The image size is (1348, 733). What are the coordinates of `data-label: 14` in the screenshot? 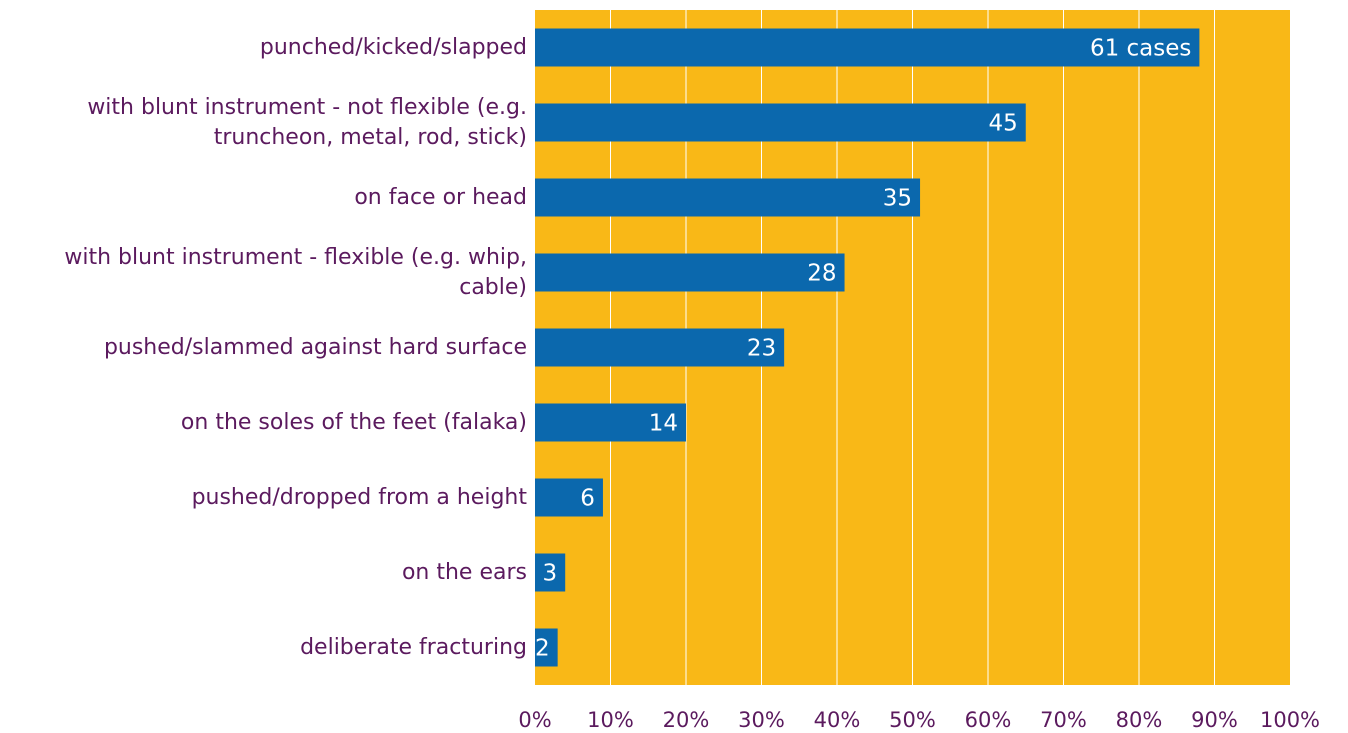 It's located at (663, 424).